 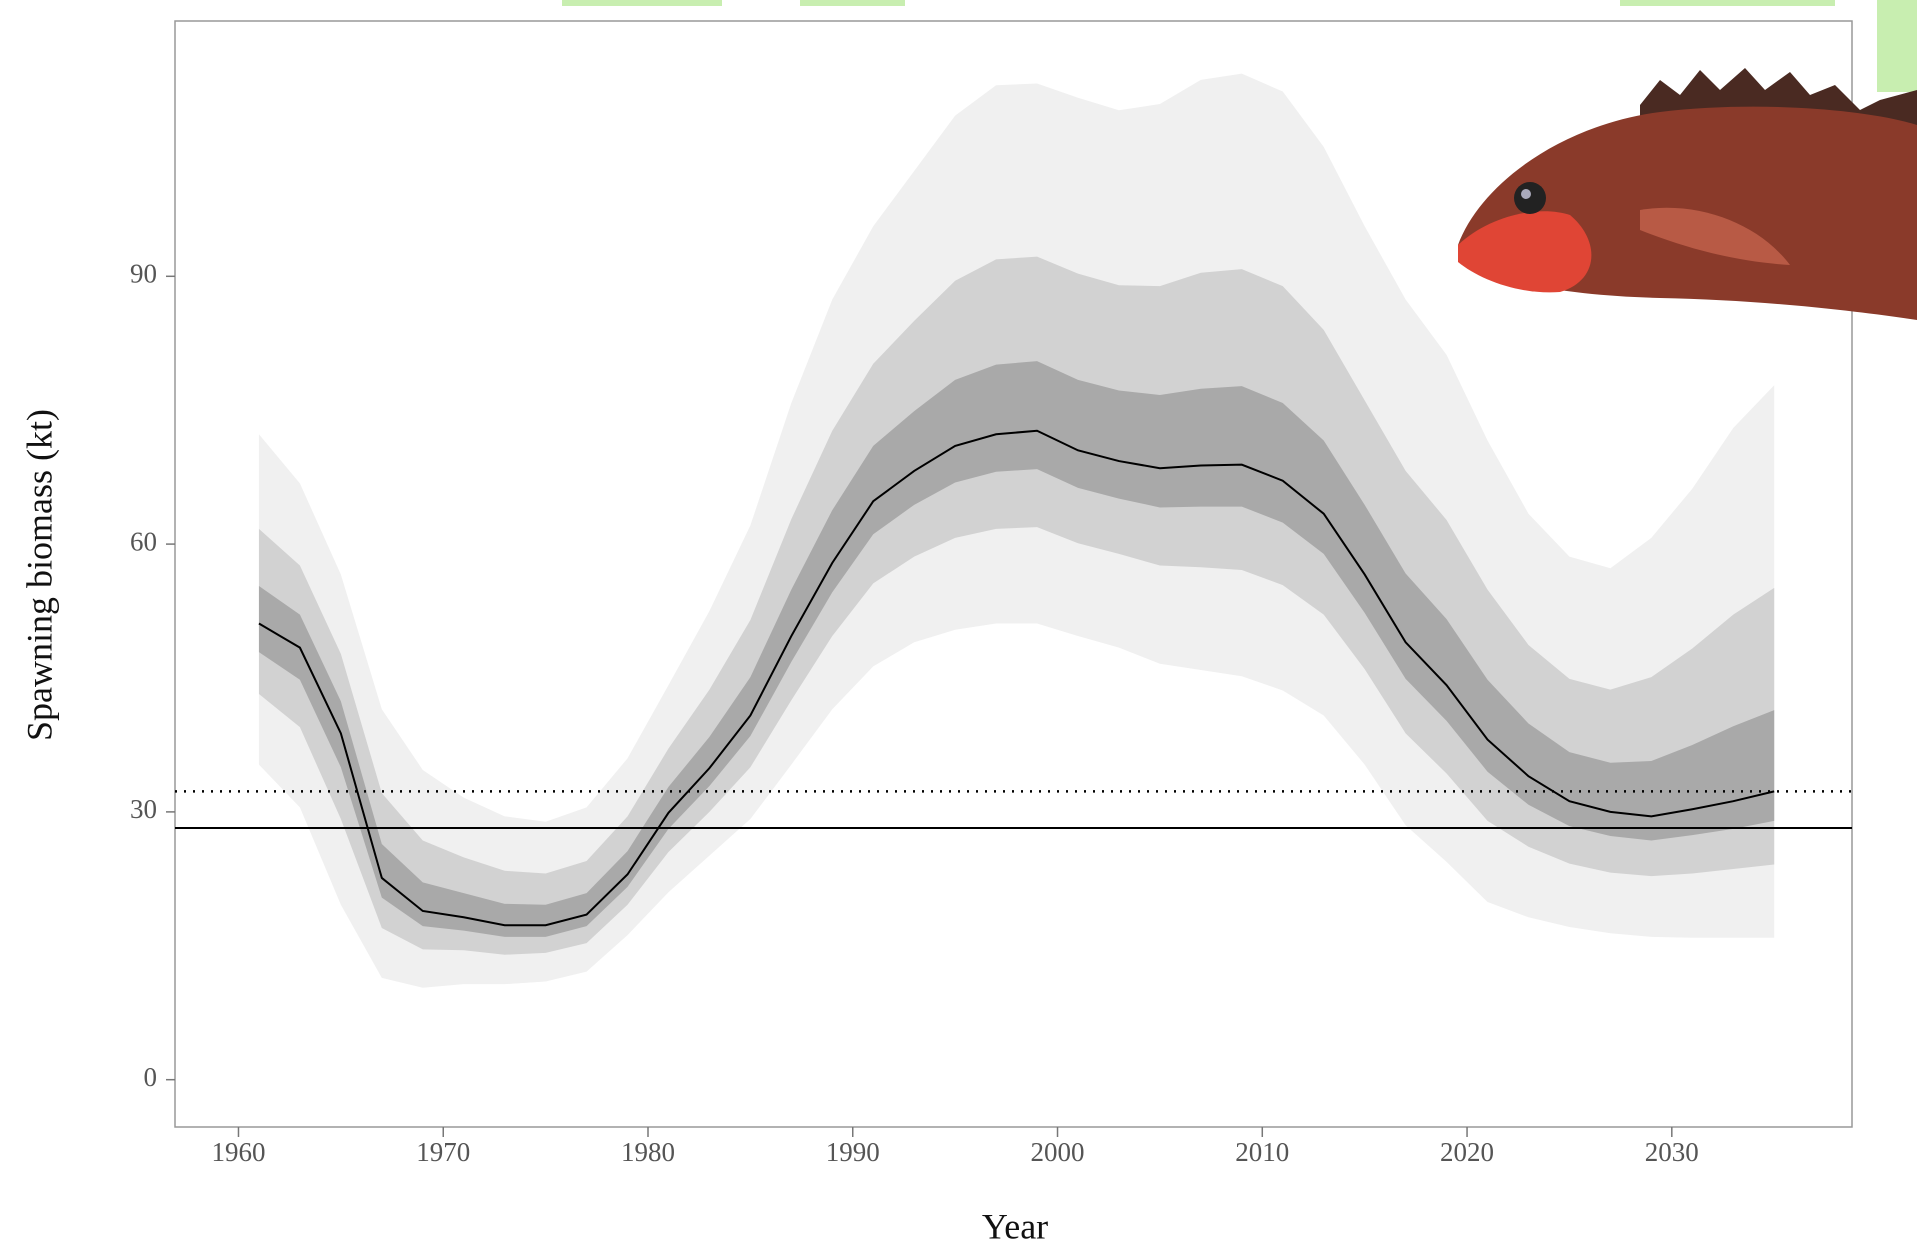 What do you see at coordinates (1262, 1152) in the screenshot?
I see `x-tick-label: 2010` at bounding box center [1262, 1152].